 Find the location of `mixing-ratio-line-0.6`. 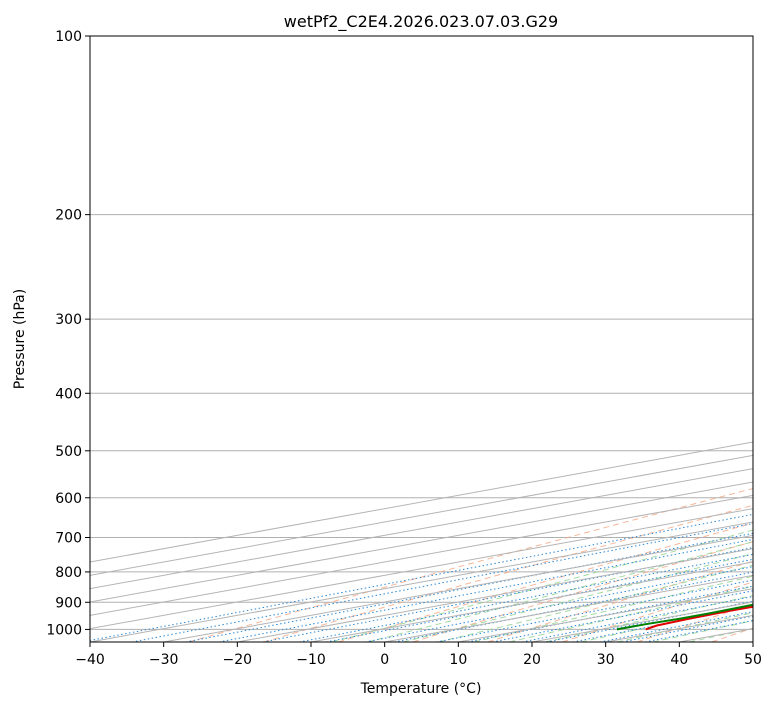

mixing-ratio-line-0.6 is located at coordinates (485, 590).